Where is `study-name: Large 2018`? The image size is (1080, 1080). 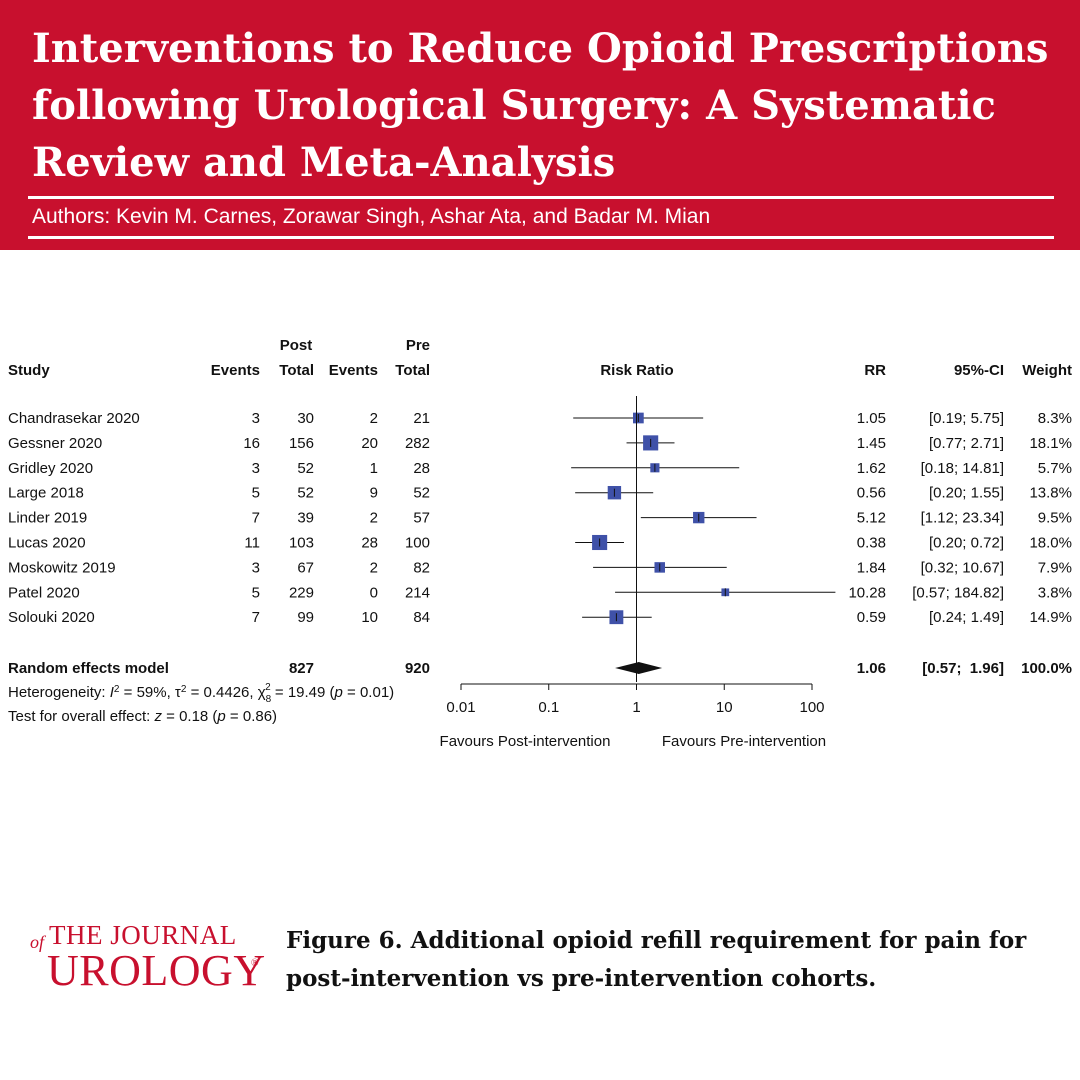 study-name: Large 2018 is located at coordinates (46, 493).